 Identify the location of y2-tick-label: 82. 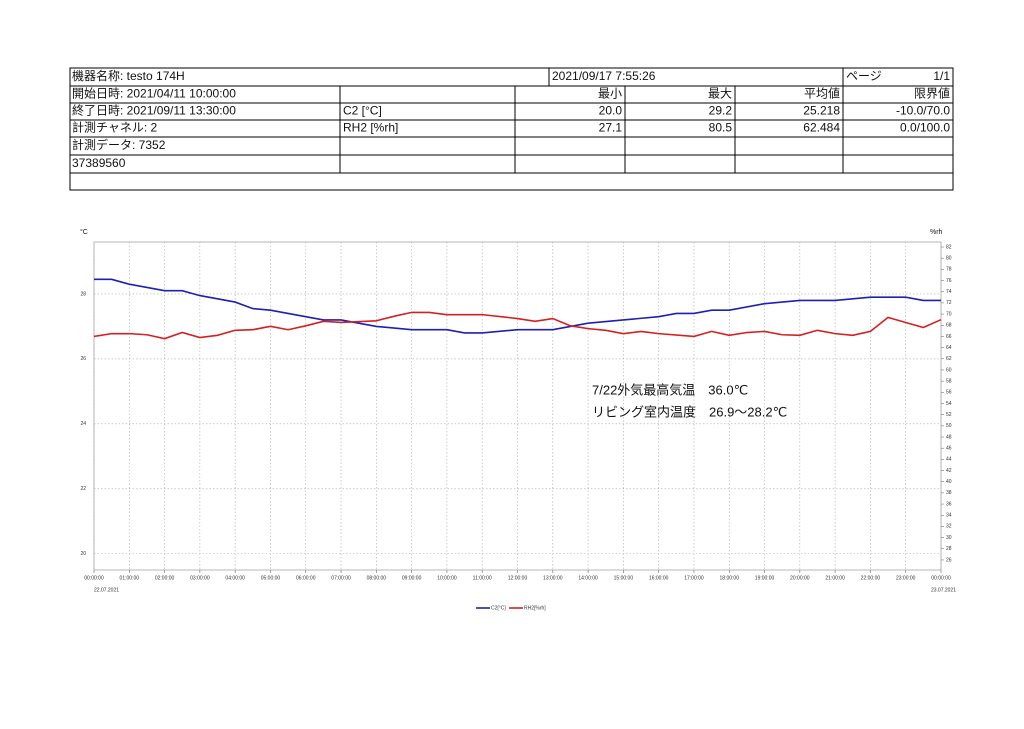
(949, 247).